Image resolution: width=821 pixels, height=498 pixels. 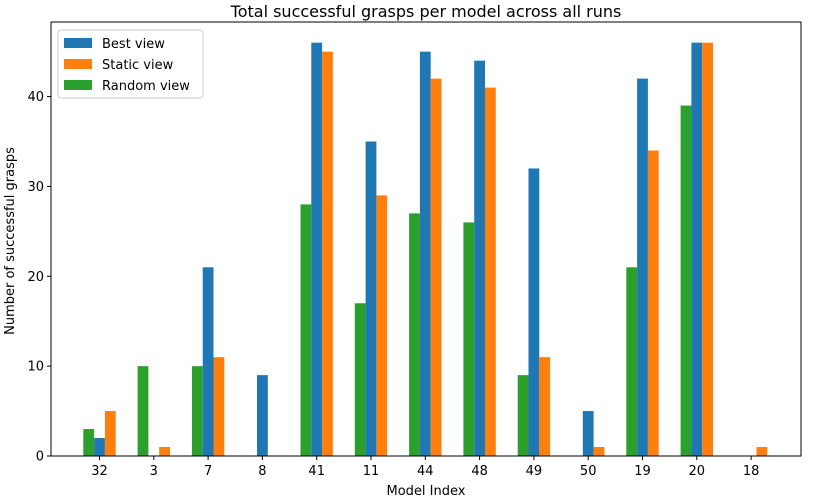 What do you see at coordinates (40, 457) in the screenshot?
I see `y-tick-label: 0` at bounding box center [40, 457].